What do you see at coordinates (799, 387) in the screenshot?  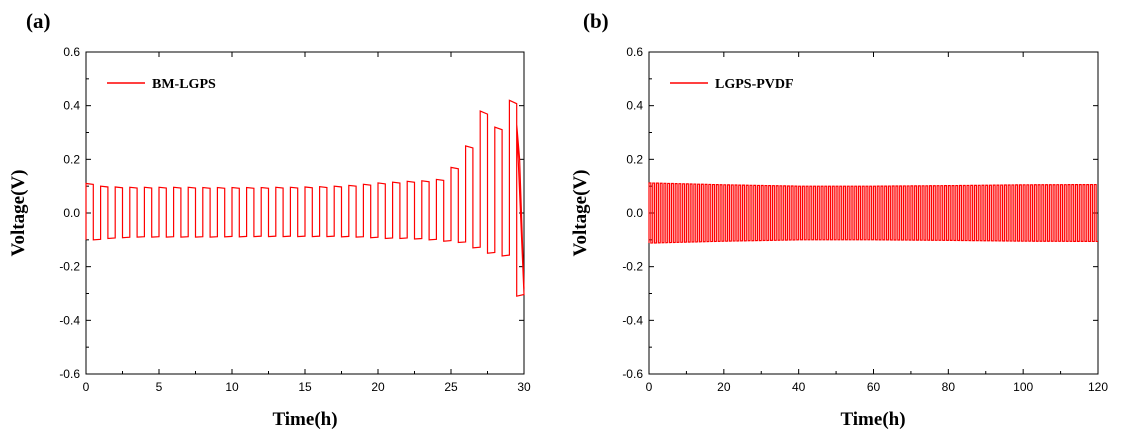 I see `x-tick-label: 40` at bounding box center [799, 387].